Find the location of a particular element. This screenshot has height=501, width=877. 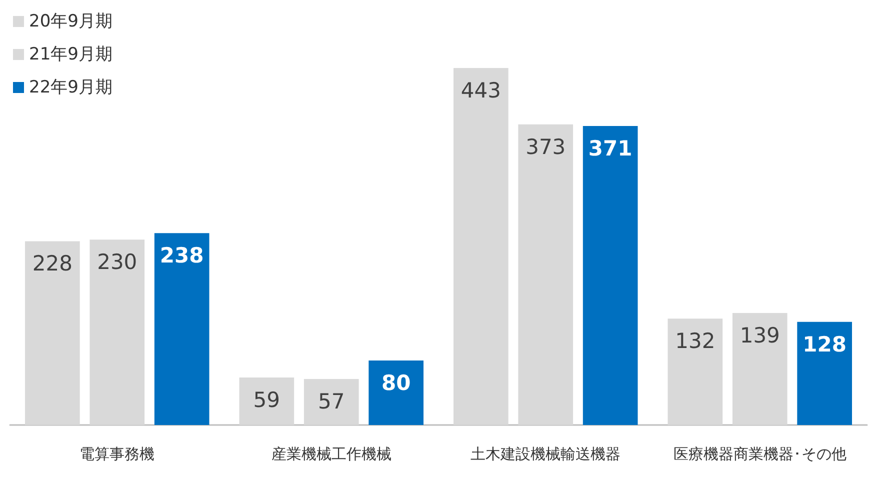

data-label: 139 is located at coordinates (760, 335).